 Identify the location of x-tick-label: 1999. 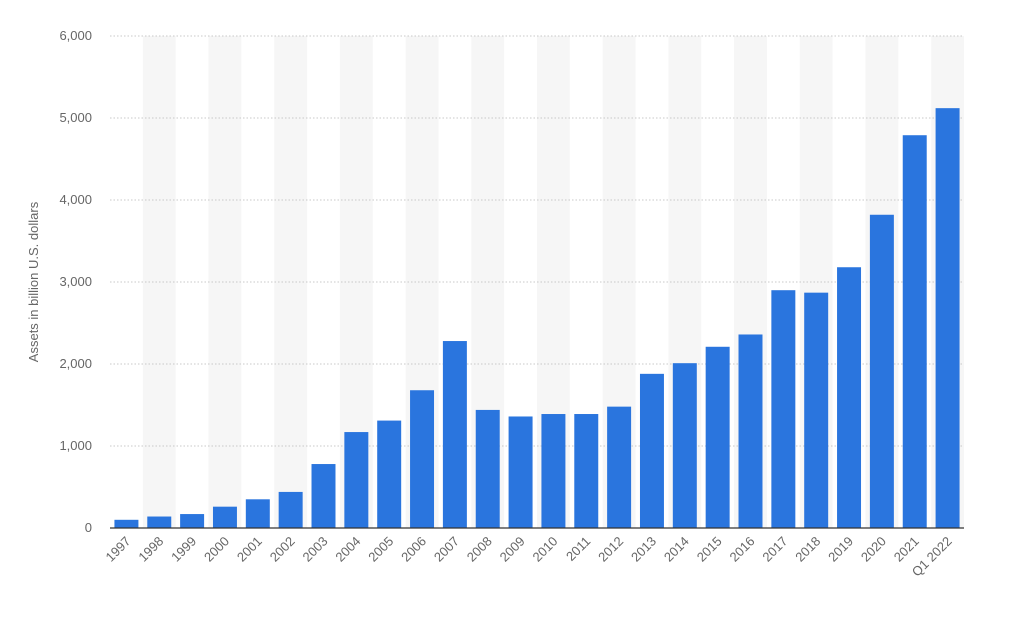
(183, 549).